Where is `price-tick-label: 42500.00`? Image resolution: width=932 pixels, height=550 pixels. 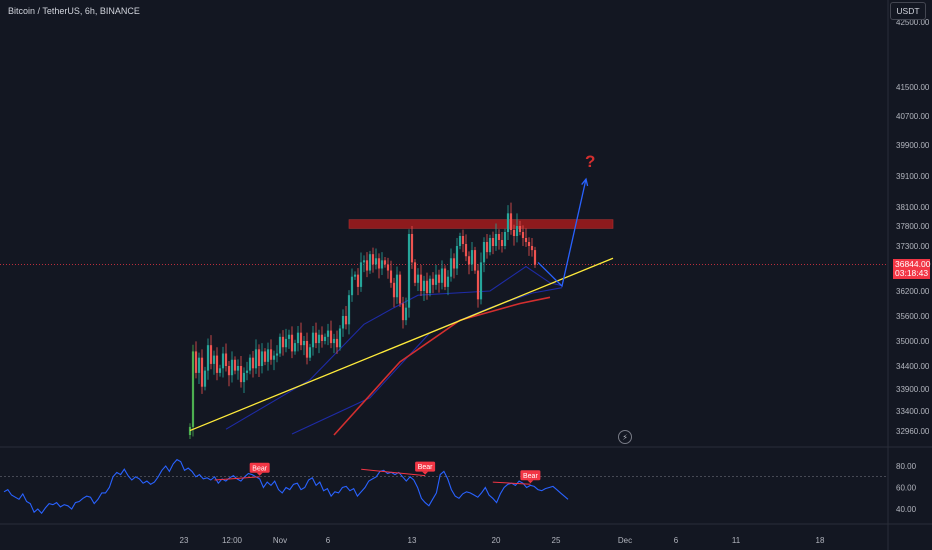 price-tick-label: 42500.00 is located at coordinates (913, 22).